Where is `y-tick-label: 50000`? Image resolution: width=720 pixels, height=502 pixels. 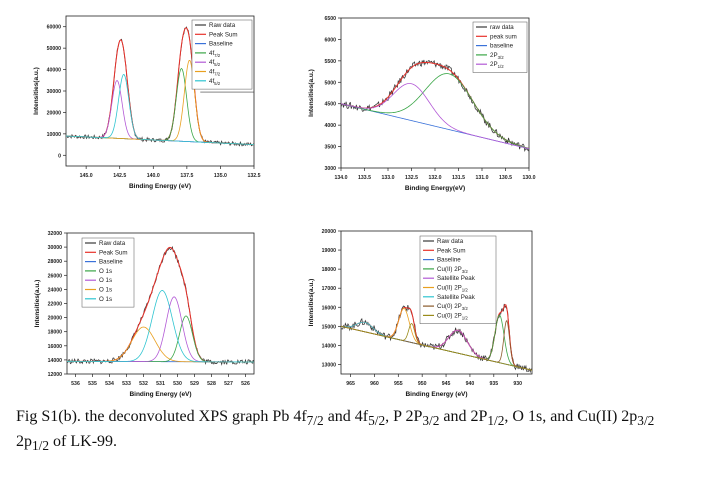
y-tick-label: 50000 is located at coordinates (54, 49).